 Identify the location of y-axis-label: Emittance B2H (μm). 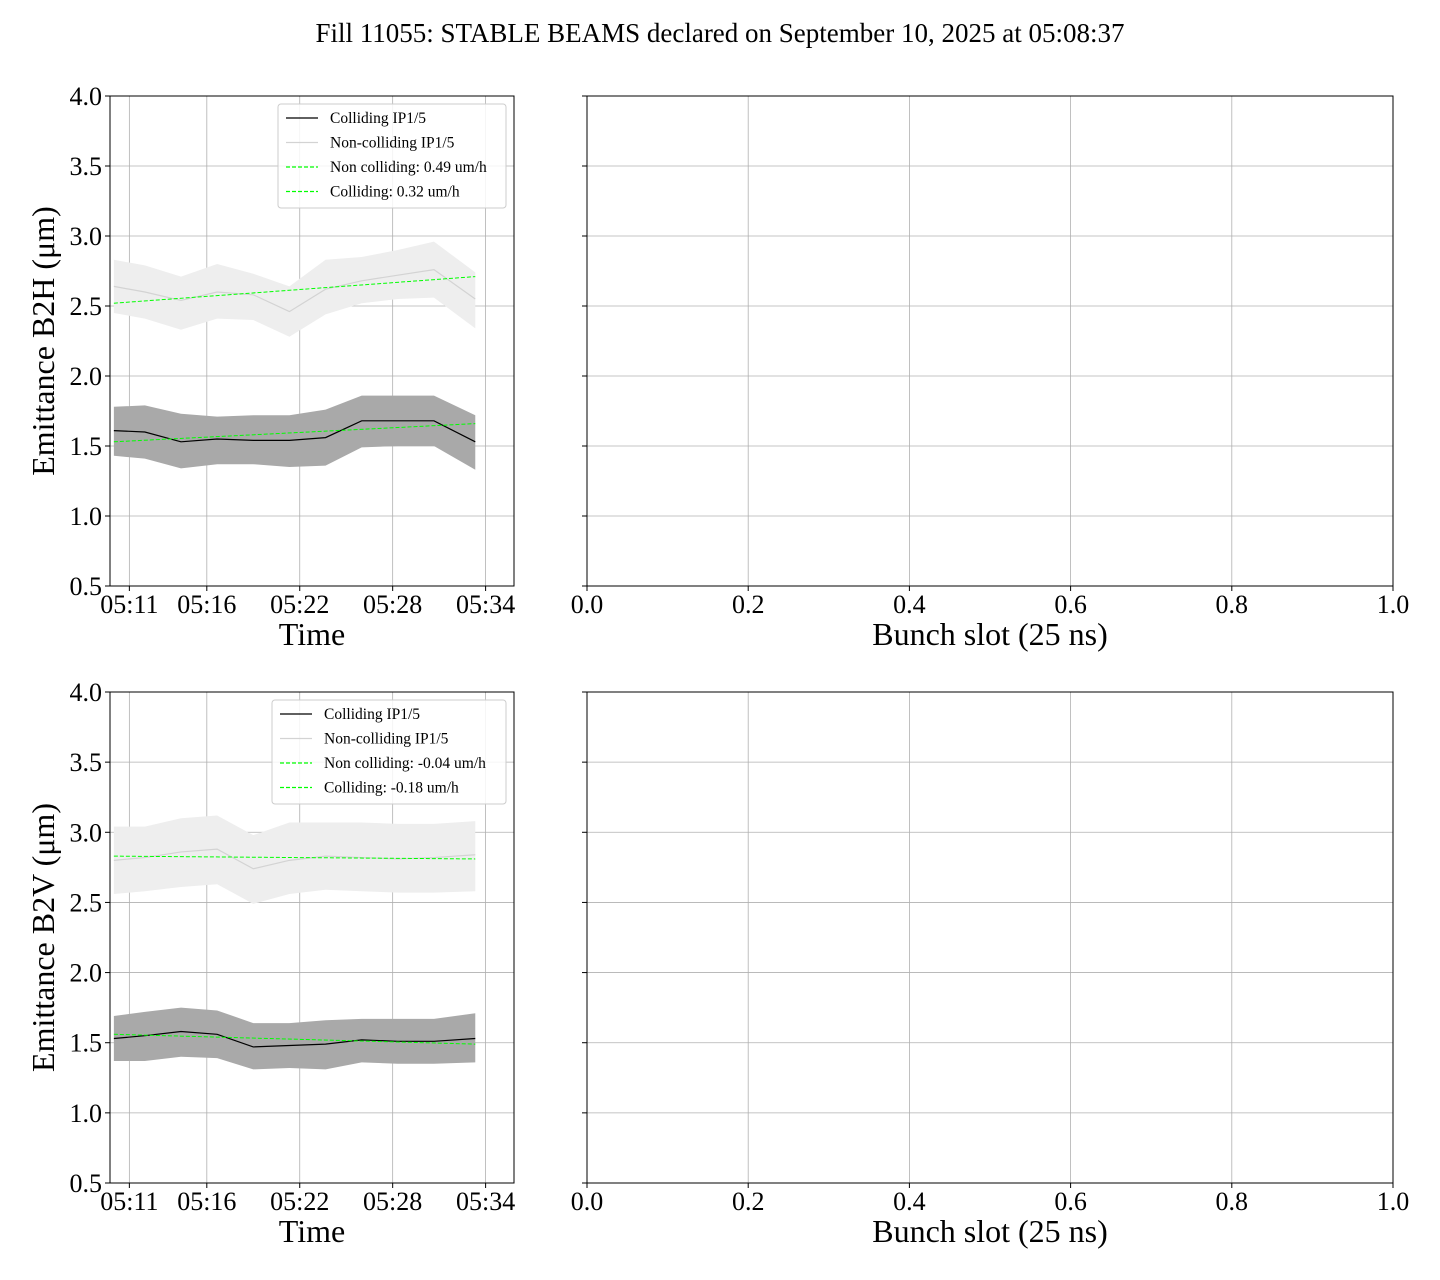
(43, 341).